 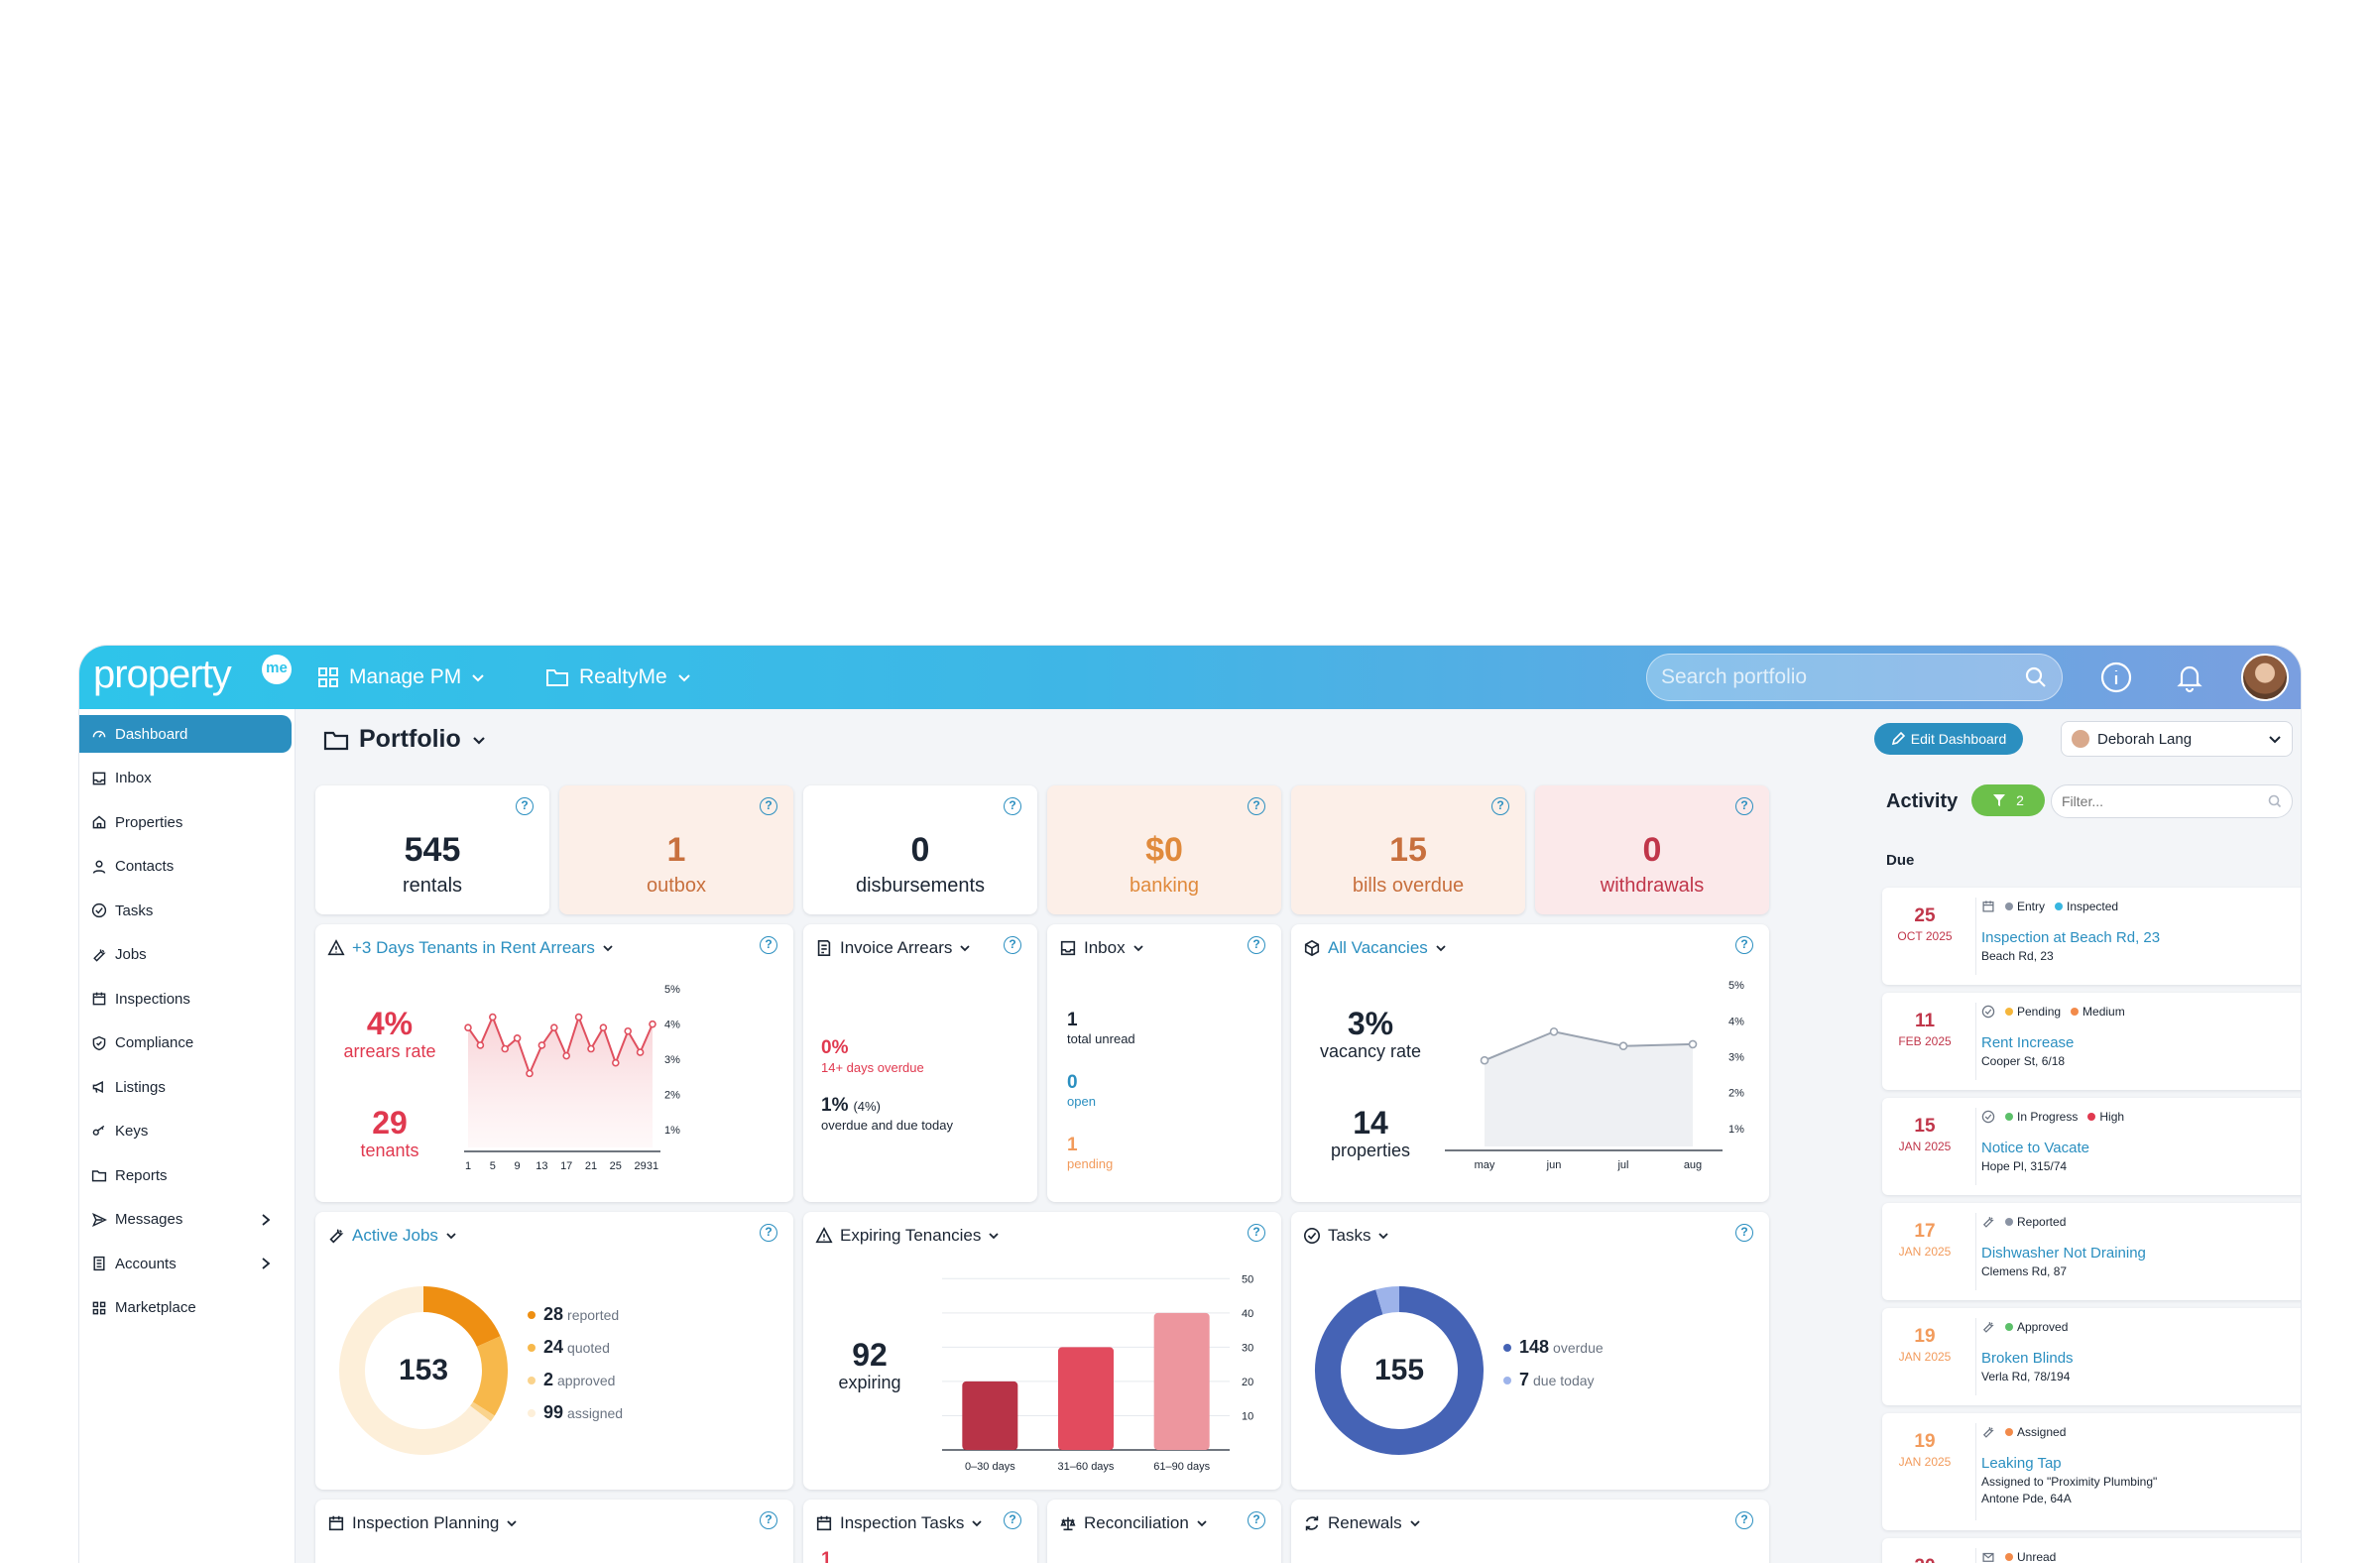 I want to click on sidebar-item-listings: Listings, so click(x=185, y=1087).